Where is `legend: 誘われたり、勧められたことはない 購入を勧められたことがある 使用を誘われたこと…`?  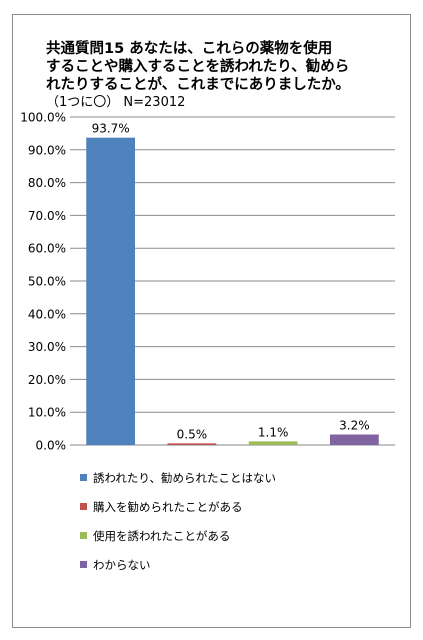
legend: 誘われたり、勧められたことはない 購入を勧められたことがある 使用を誘われたこと… is located at coordinates (178, 528).